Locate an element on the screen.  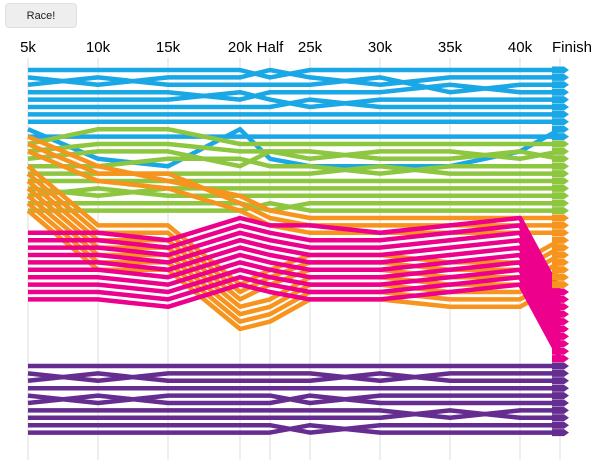
x-tick-label: 40k is located at coordinates (520, 47).